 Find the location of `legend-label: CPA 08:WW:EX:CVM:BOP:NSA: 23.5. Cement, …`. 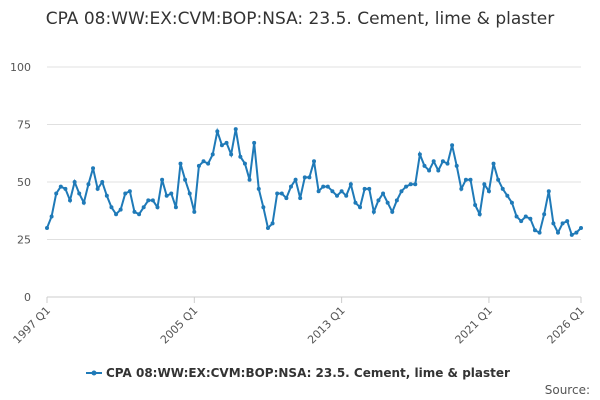

legend-label: CPA 08:WW:EX:CVM:BOP:NSA: 23.5. Cement, … is located at coordinates (308, 373).